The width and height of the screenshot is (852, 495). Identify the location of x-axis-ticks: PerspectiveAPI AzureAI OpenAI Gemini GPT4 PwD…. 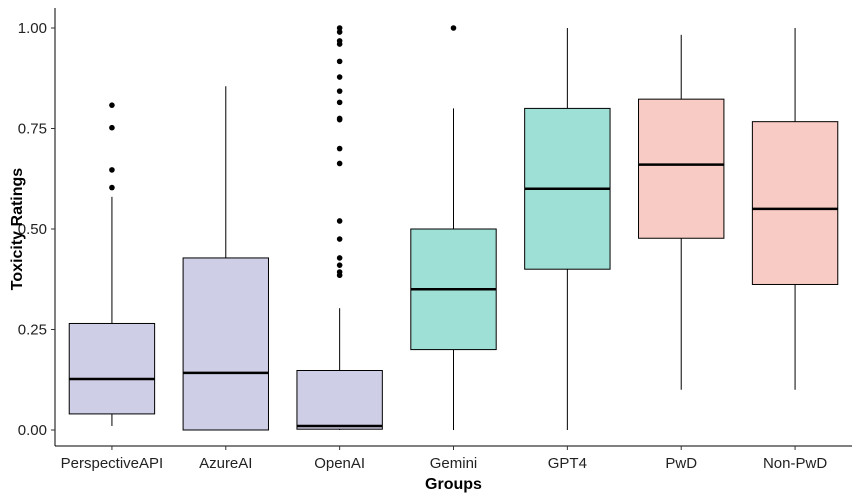
(444, 459).